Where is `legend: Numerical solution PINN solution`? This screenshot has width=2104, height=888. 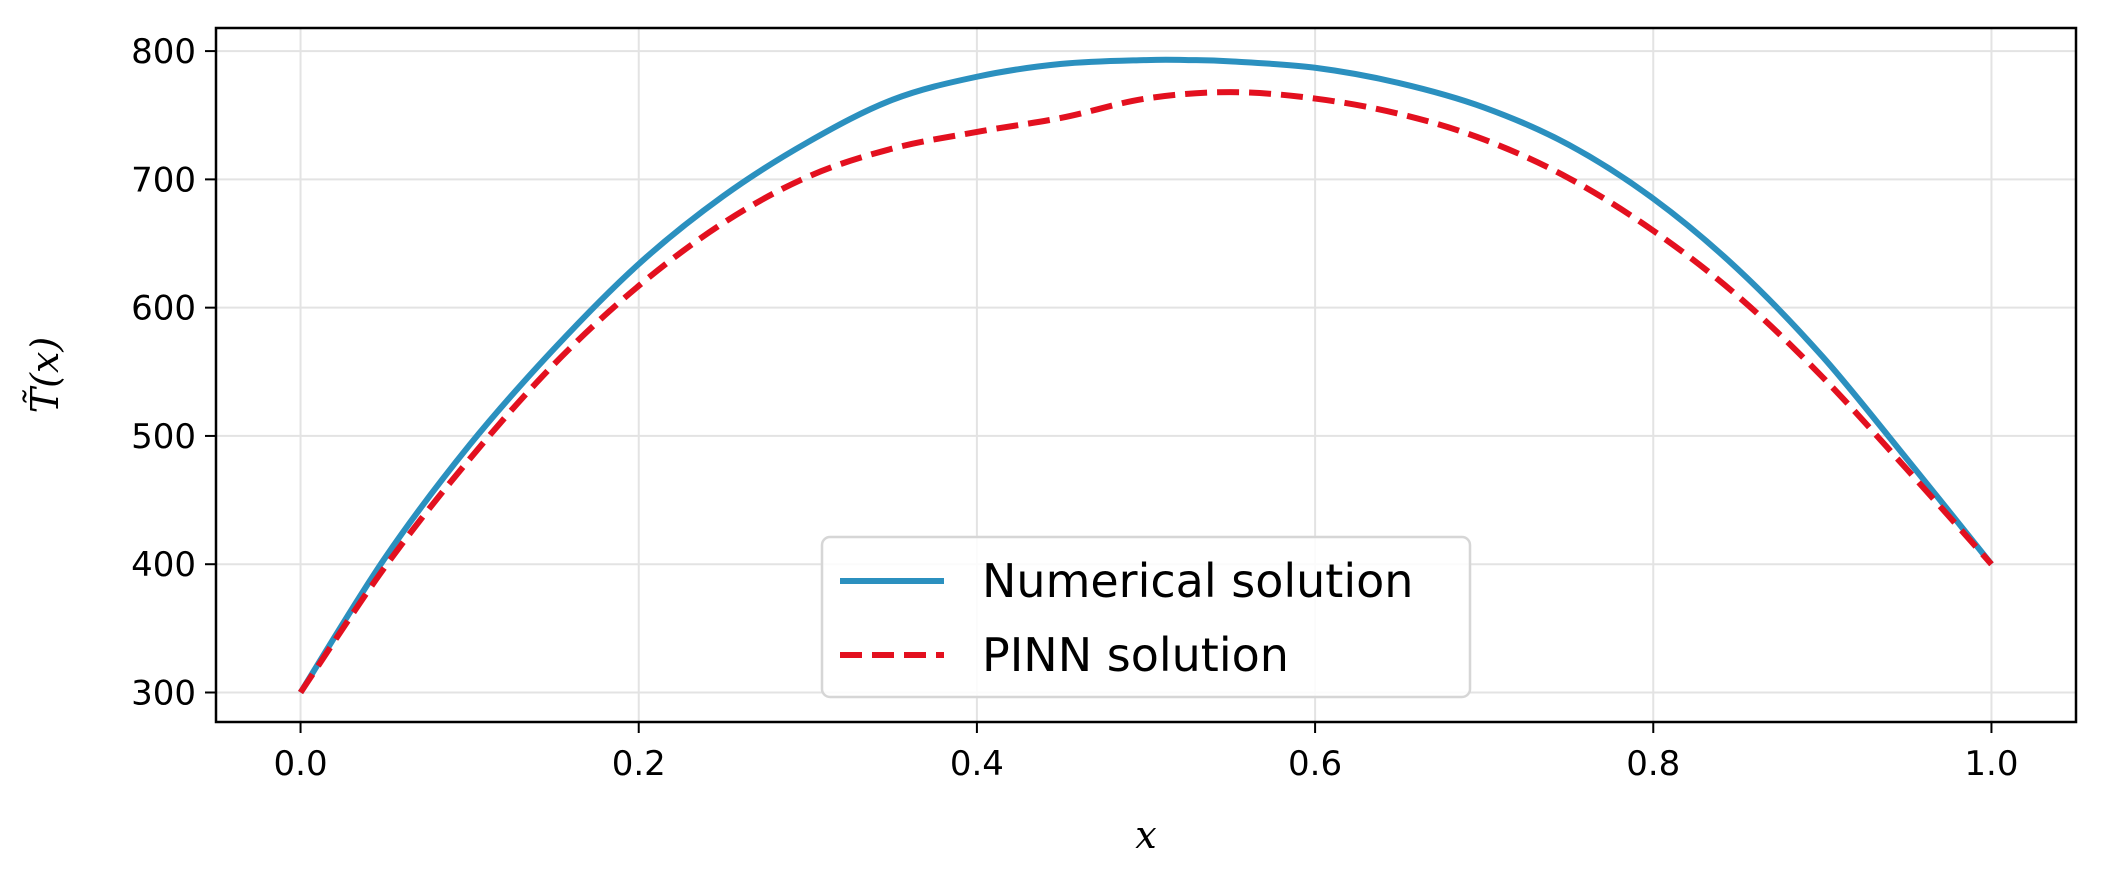 legend: Numerical solution PINN solution is located at coordinates (1146, 617).